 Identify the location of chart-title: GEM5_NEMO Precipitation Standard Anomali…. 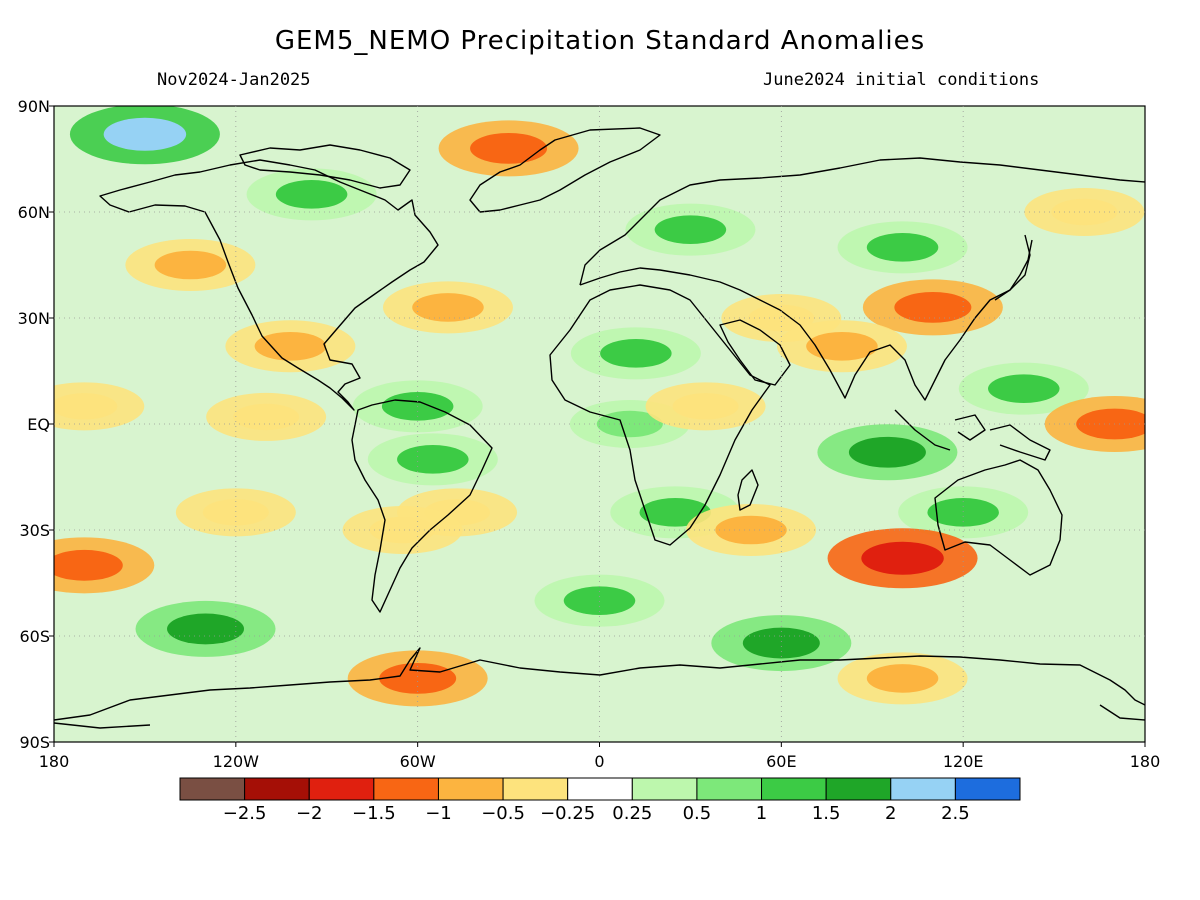
(600, 41).